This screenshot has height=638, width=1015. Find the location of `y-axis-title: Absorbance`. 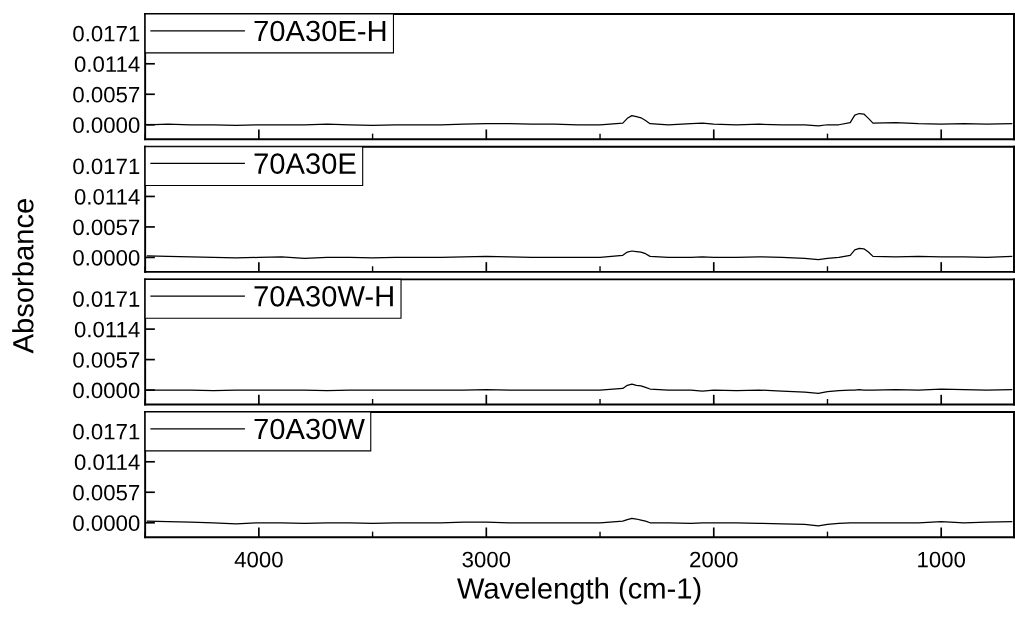

y-axis-title: Absorbance is located at coordinates (23, 276).